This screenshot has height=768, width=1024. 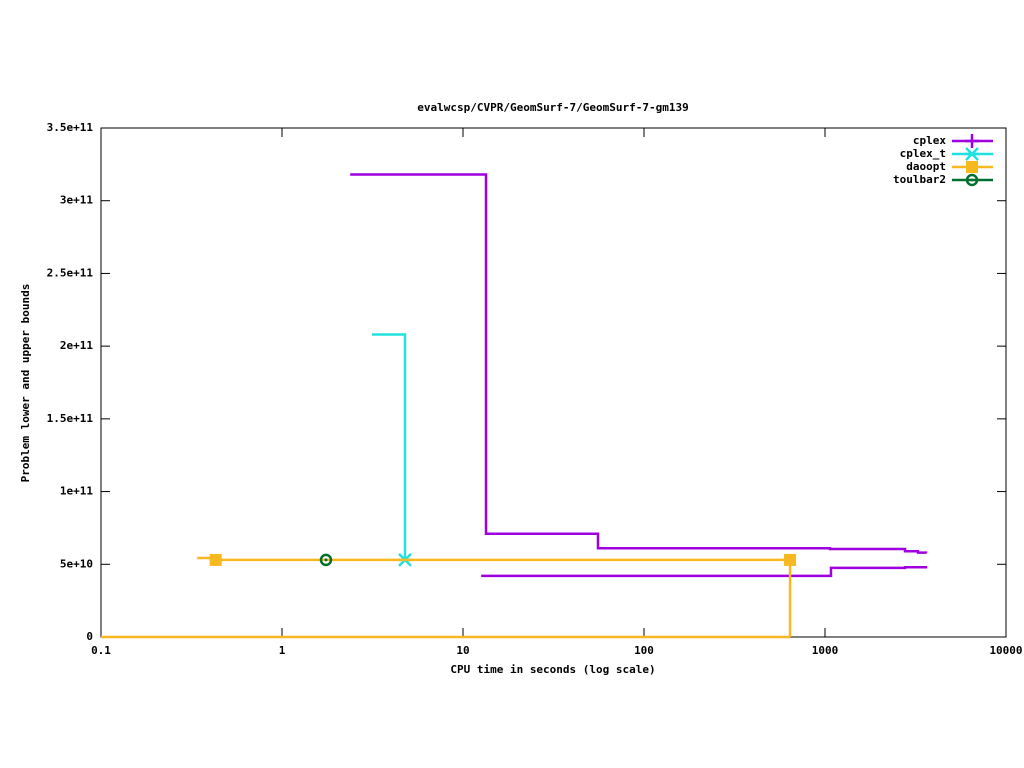 What do you see at coordinates (76, 563) in the screenshot?
I see `y-tick-label: 5e+10` at bounding box center [76, 563].